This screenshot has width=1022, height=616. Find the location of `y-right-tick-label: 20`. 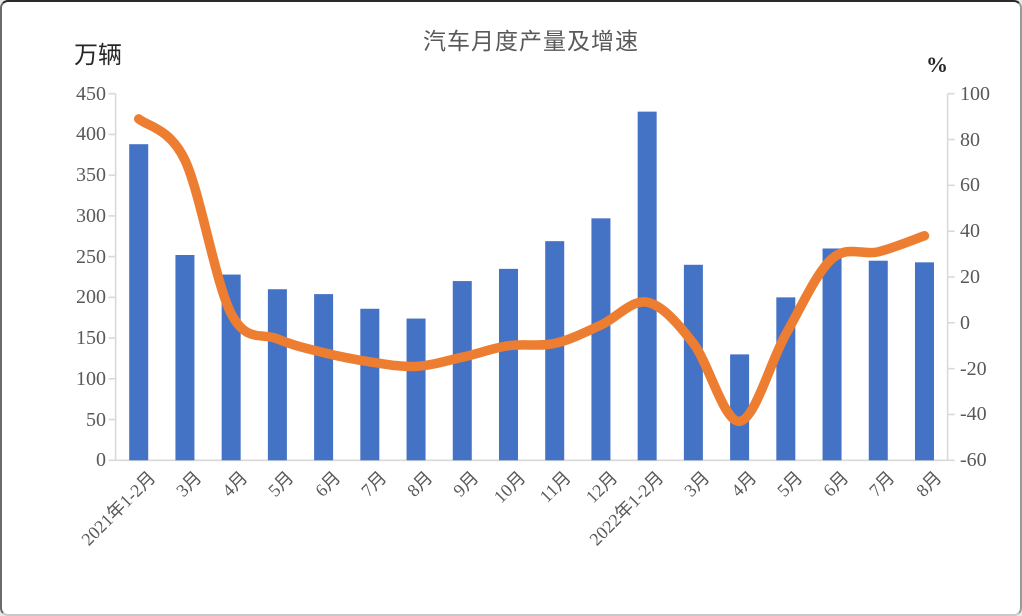

y-right-tick-label: 20 is located at coordinates (970, 277).